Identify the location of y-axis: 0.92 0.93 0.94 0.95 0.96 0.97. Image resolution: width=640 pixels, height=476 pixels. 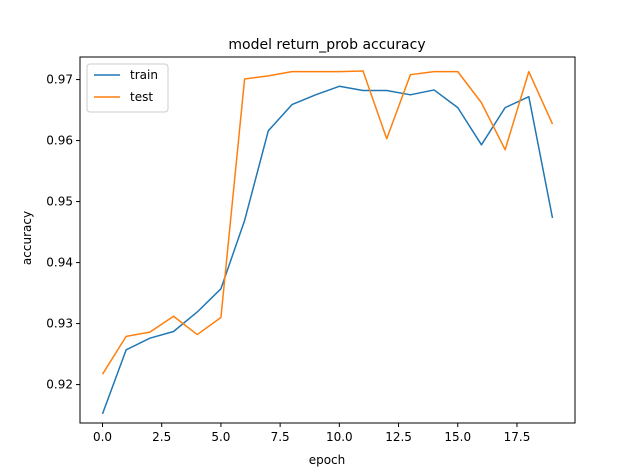
(63, 232).